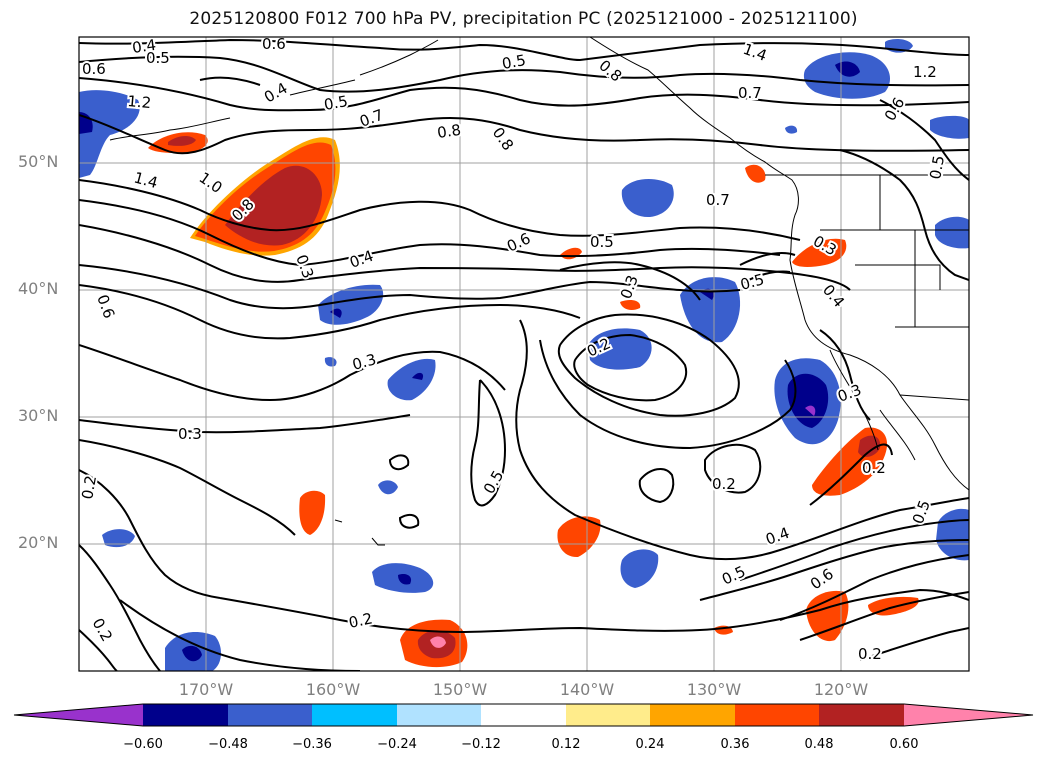 This screenshot has width=1047, height=765. What do you see at coordinates (38, 288) in the screenshot?
I see `lat-label-40n: 40°N` at bounding box center [38, 288].